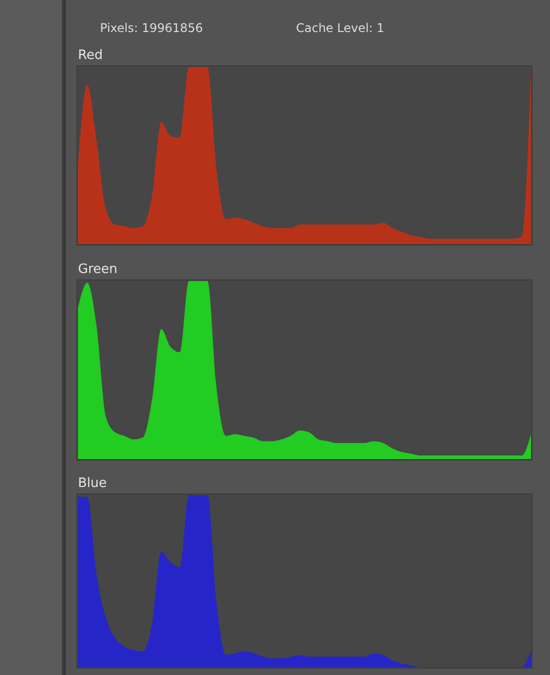 The height and width of the screenshot is (675, 550). What do you see at coordinates (151, 28) in the screenshot?
I see `text: Pixels: 19961856` at bounding box center [151, 28].